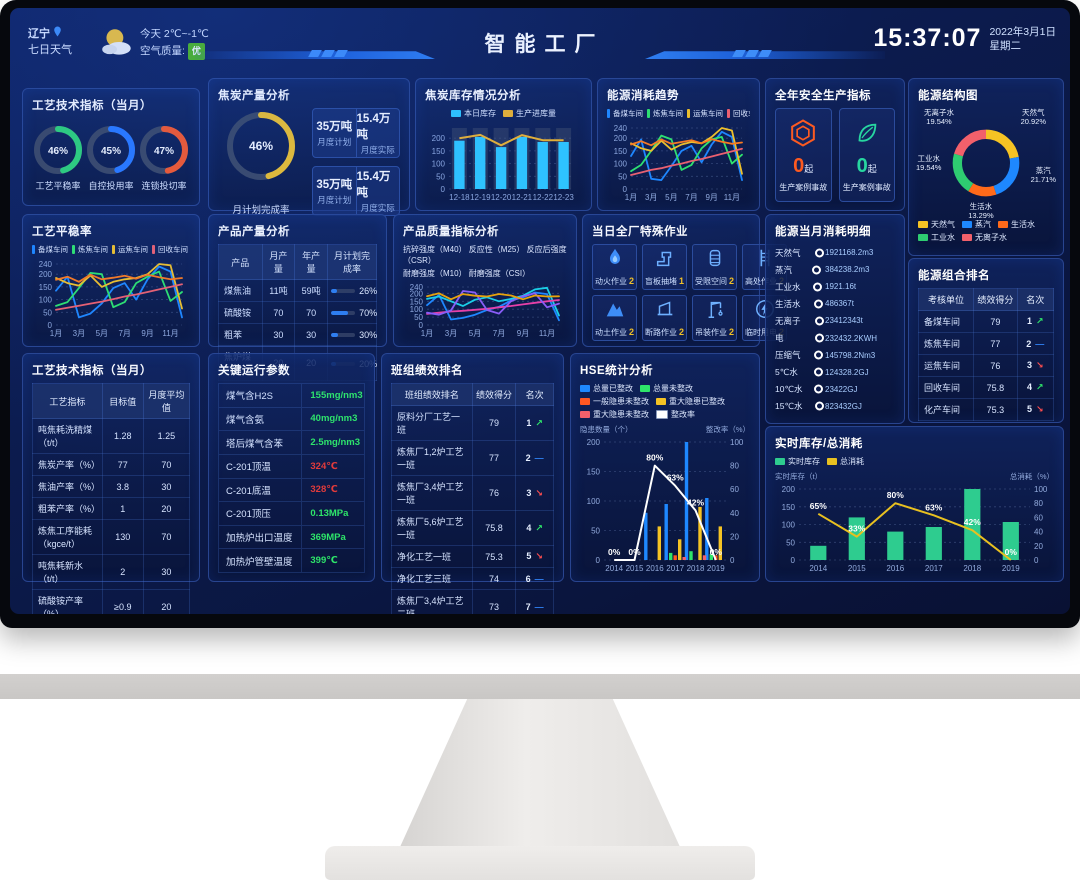 Image resolution: width=1080 pixels, height=880 pixels. What do you see at coordinates (417, 301) in the screenshot?
I see `svg-text: 150` at bounding box center [417, 301].